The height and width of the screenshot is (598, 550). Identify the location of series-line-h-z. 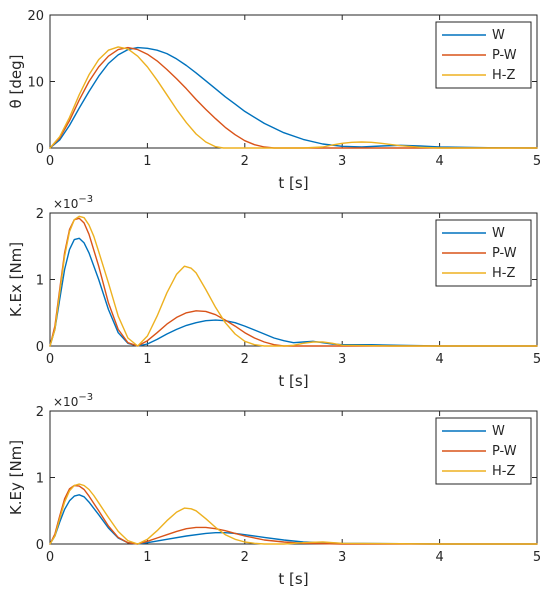
(293, 514).